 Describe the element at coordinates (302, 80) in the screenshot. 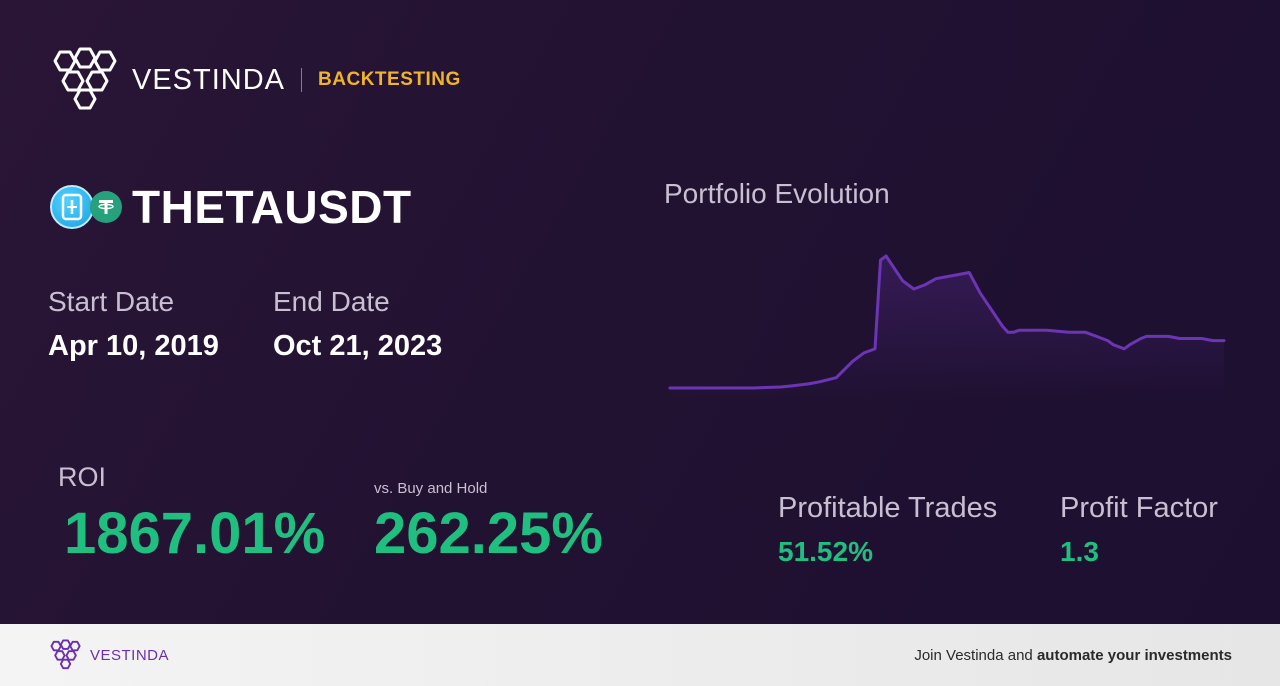

I see `header-divider` at that location.